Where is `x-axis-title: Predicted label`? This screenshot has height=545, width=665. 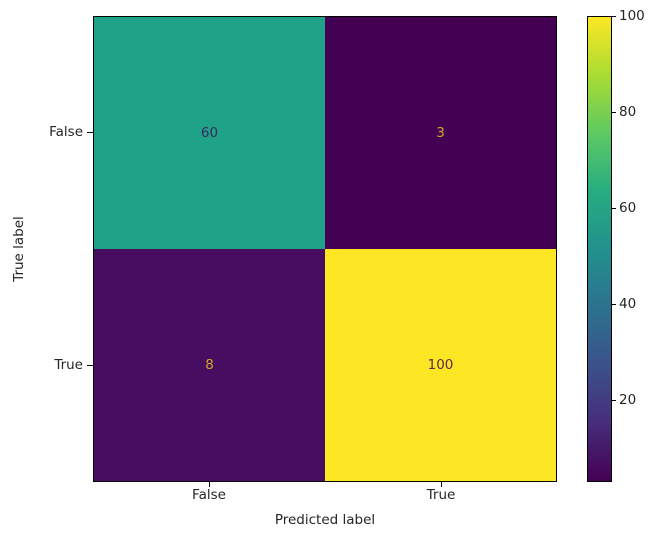
x-axis-title: Predicted label is located at coordinates (325, 520).